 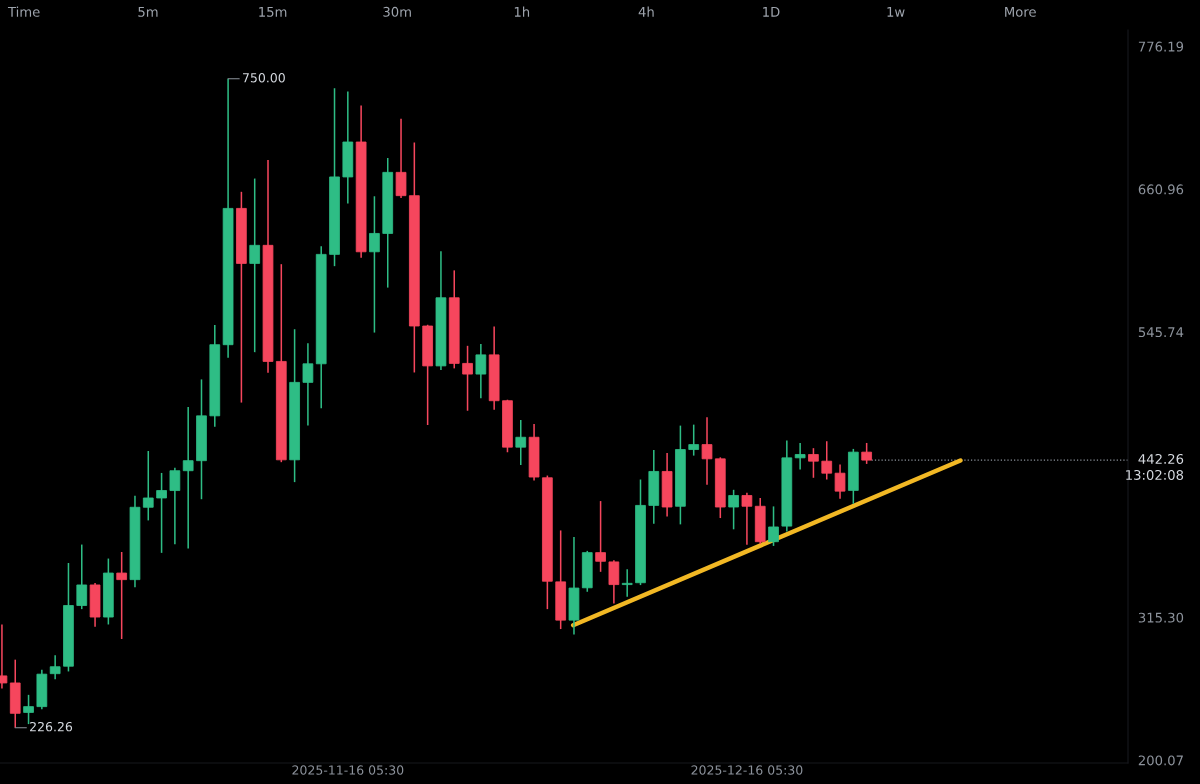 I want to click on x-tick-label: 2025-11-16 05:30, so click(x=348, y=770).